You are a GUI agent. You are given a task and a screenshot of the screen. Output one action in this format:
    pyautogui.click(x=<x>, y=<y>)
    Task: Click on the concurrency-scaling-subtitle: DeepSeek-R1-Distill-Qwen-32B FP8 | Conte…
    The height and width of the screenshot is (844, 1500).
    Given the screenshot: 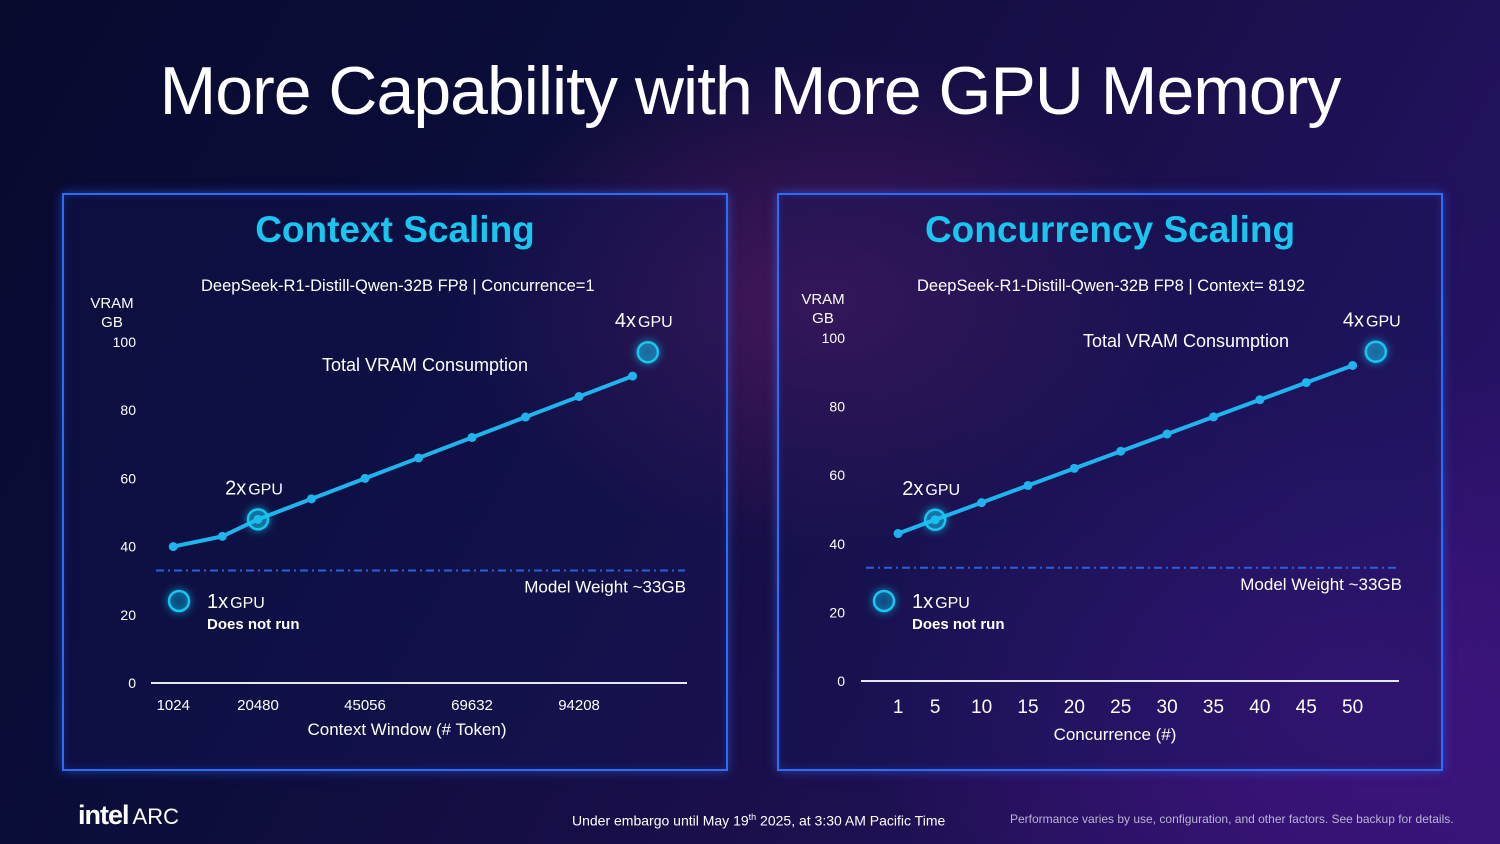 What is the action you would take?
    pyautogui.click(x=1111, y=286)
    